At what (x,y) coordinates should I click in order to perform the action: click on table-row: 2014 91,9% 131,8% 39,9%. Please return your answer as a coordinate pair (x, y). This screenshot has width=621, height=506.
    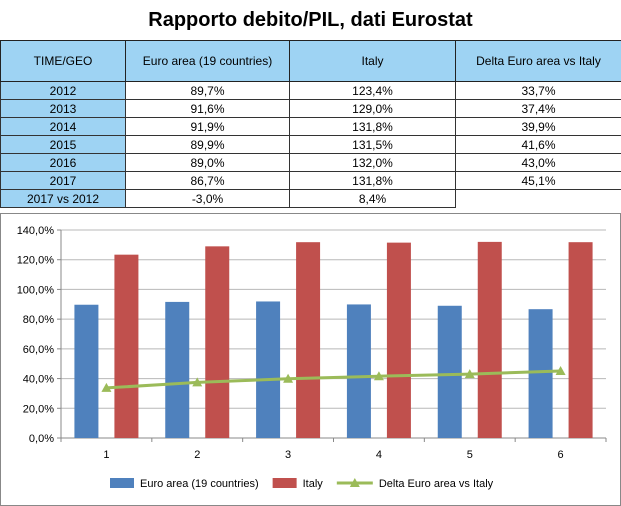
    Looking at the image, I should click on (310, 126).